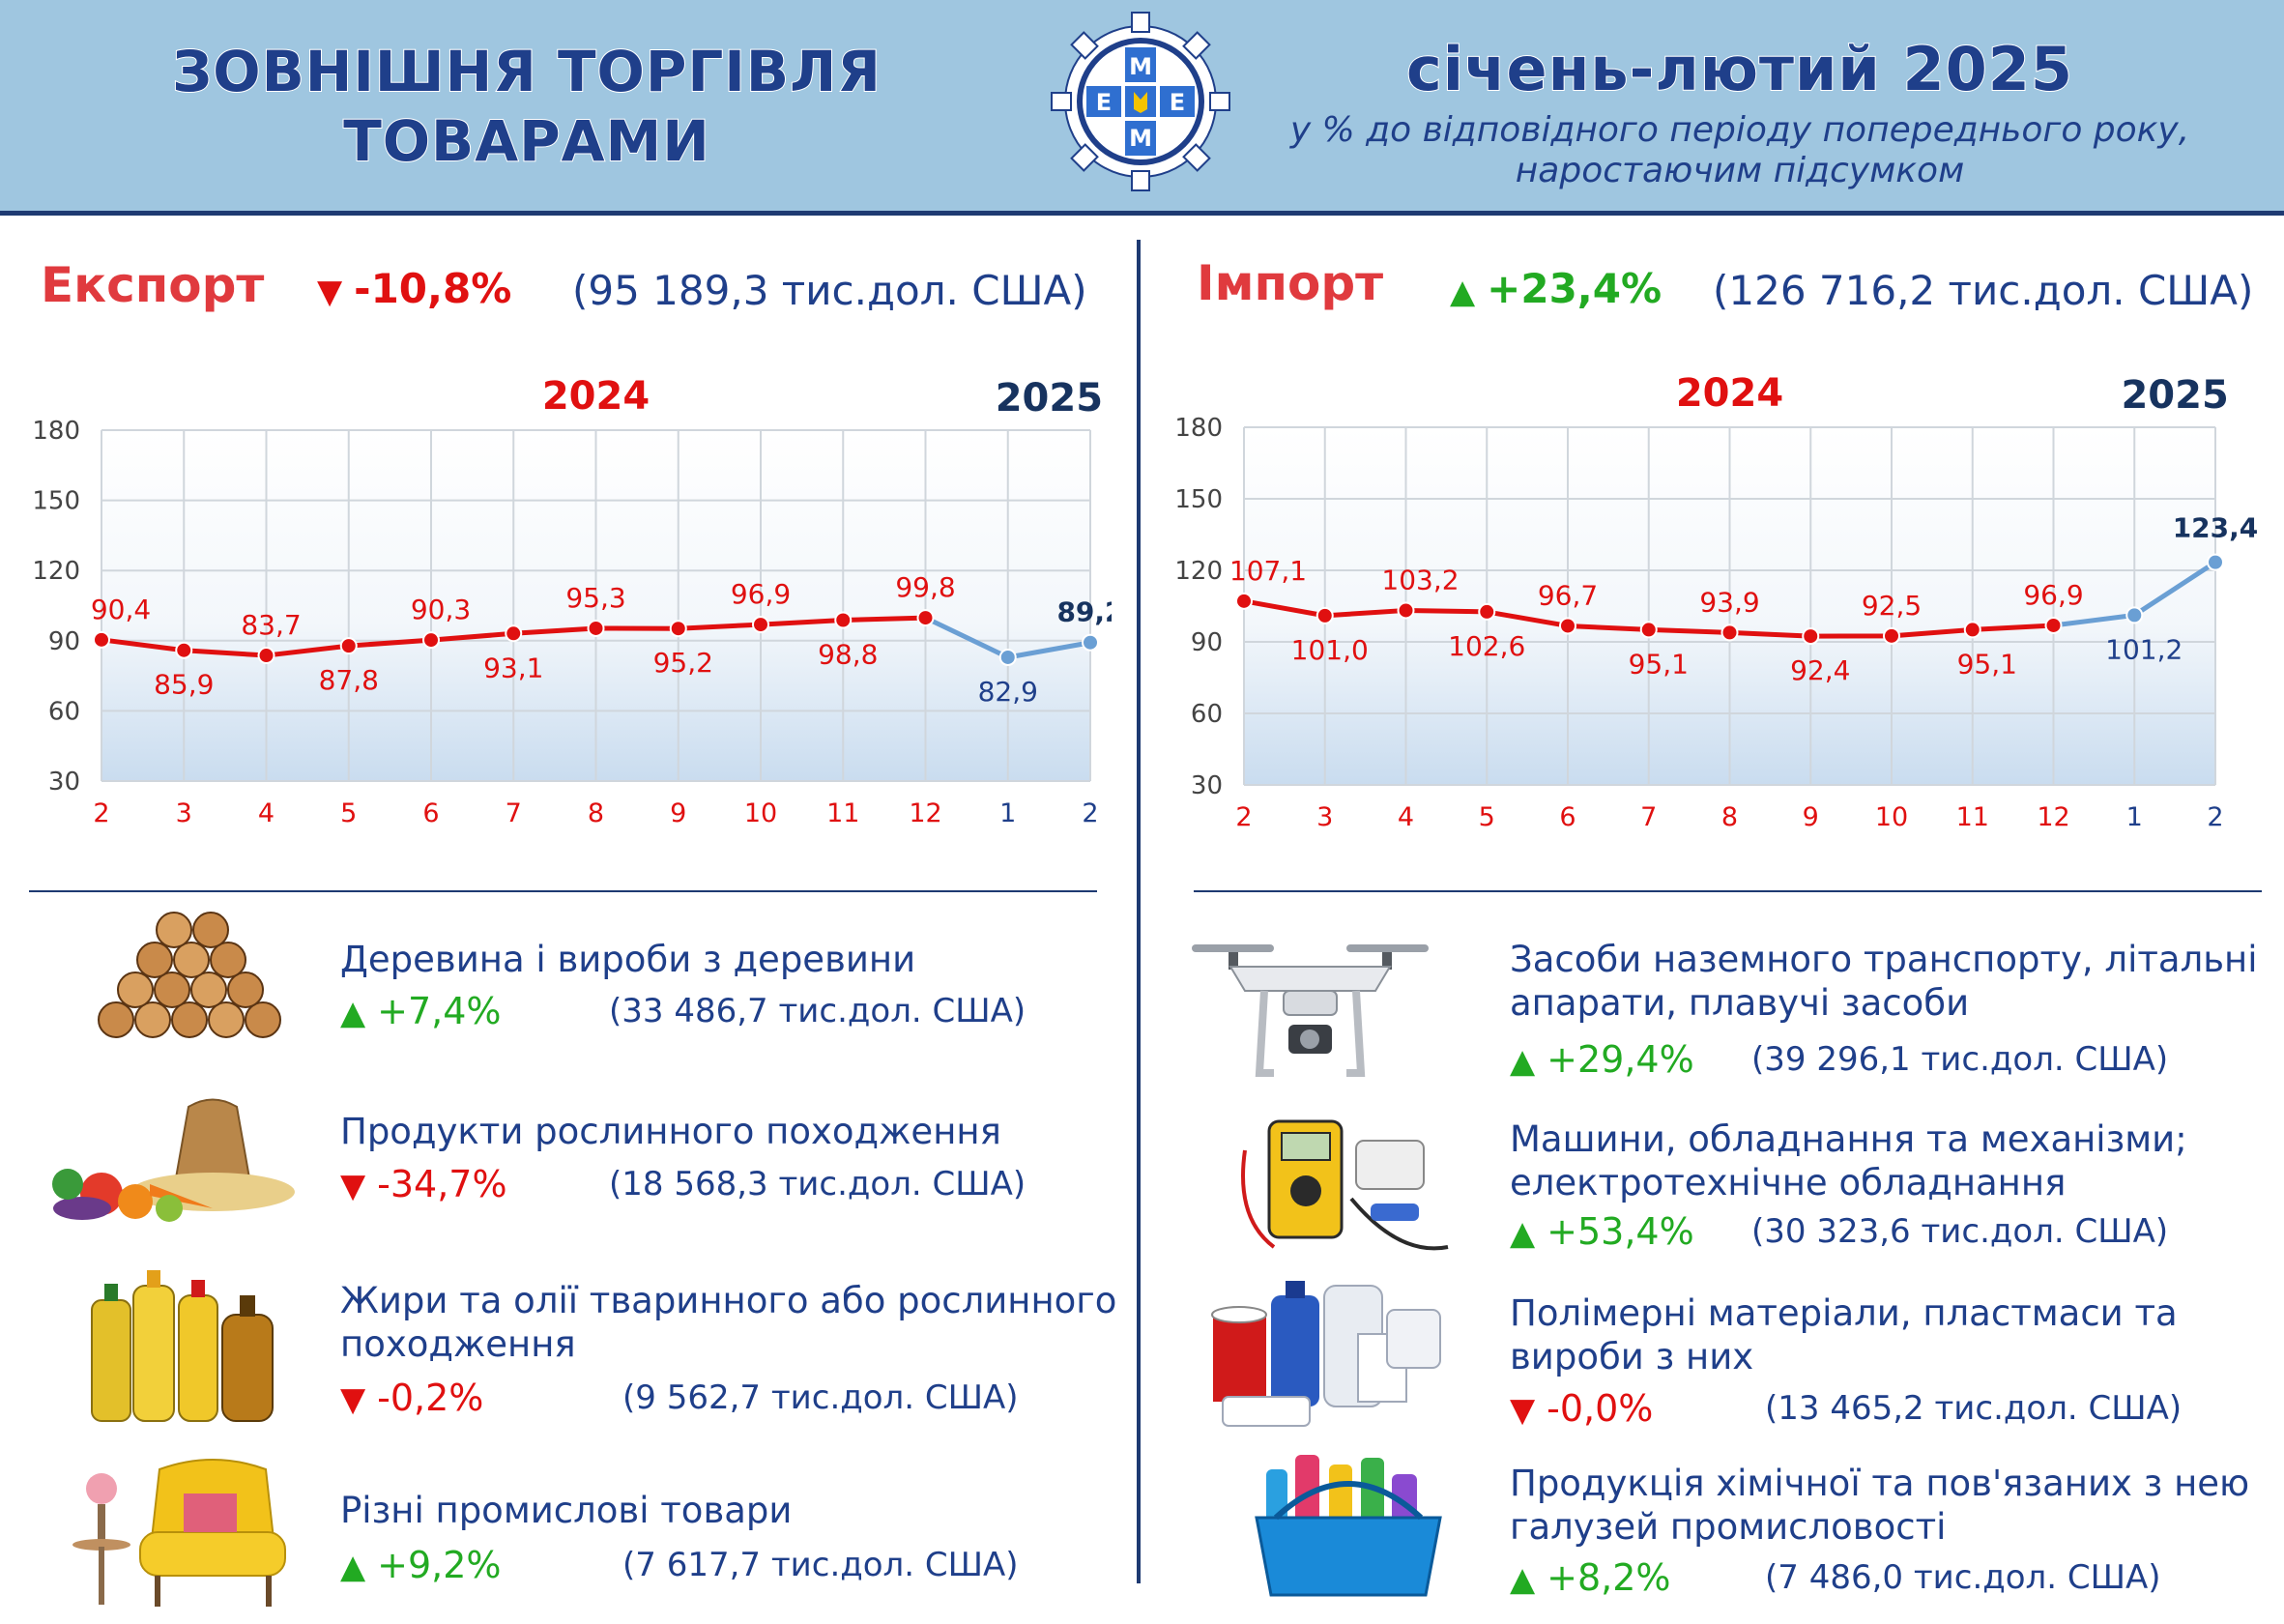 This screenshot has height=1624, width=2284. I want to click on data-label: 123,4, so click(2216, 528).